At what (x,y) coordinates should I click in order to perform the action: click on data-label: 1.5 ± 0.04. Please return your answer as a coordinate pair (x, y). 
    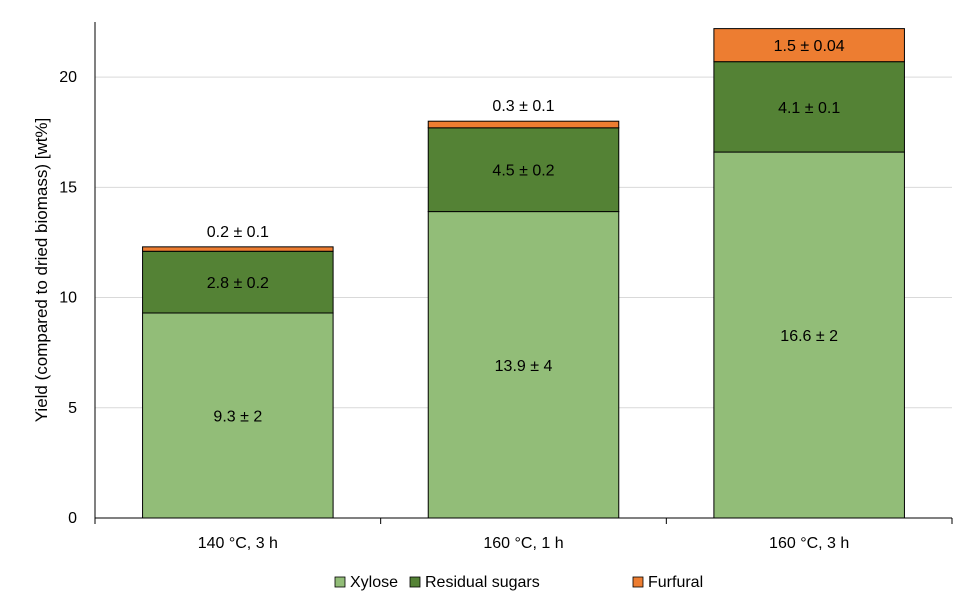
    Looking at the image, I should click on (809, 46).